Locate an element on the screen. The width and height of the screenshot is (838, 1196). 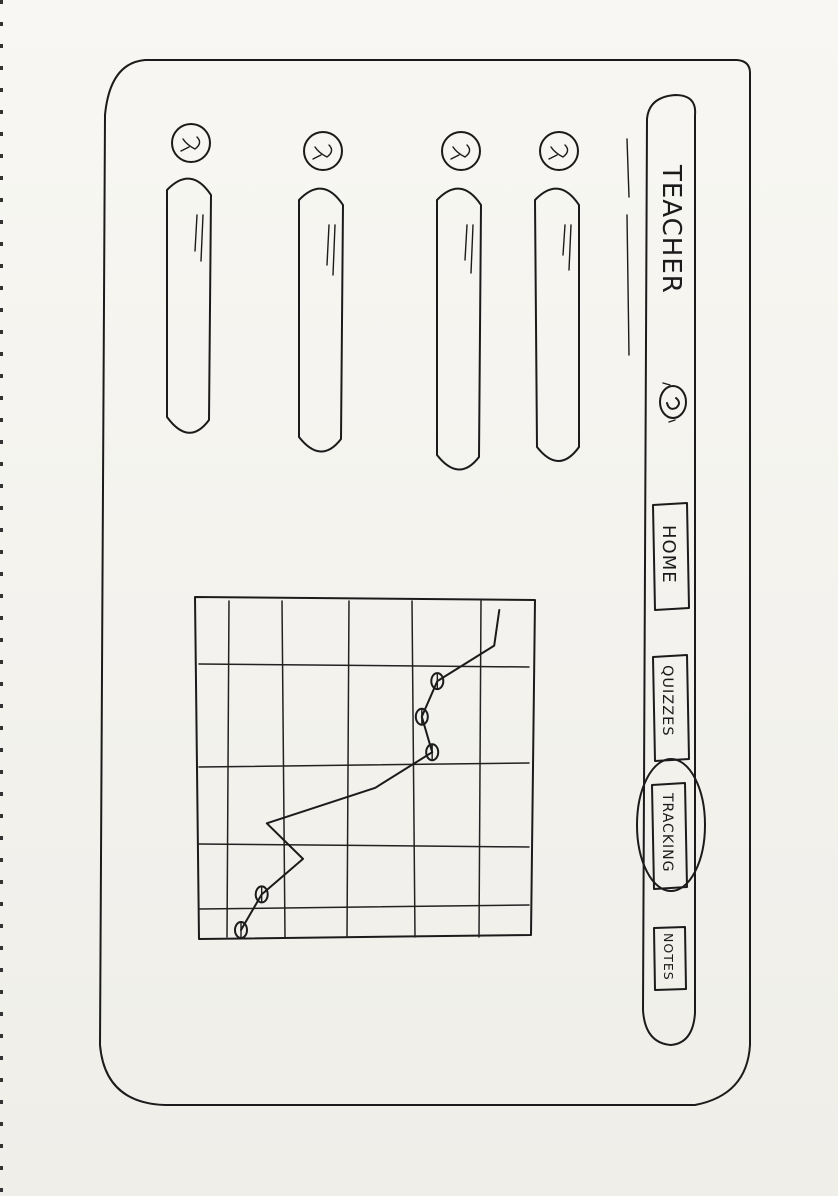
nav-label-notes: NOTES is located at coordinates (668, 957).